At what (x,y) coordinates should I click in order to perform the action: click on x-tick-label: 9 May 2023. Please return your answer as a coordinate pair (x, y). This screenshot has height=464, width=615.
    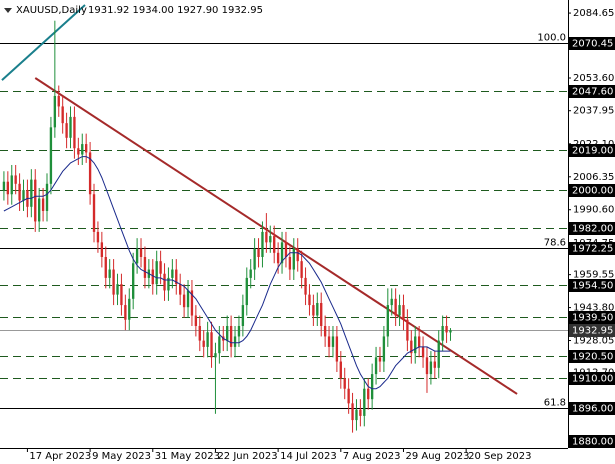
    Looking at the image, I should click on (121, 456).